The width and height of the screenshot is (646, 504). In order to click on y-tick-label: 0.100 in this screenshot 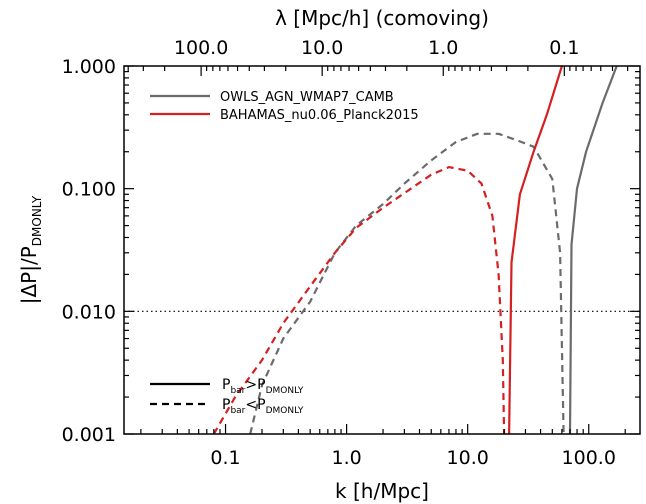, I will do `click(89, 190)`.